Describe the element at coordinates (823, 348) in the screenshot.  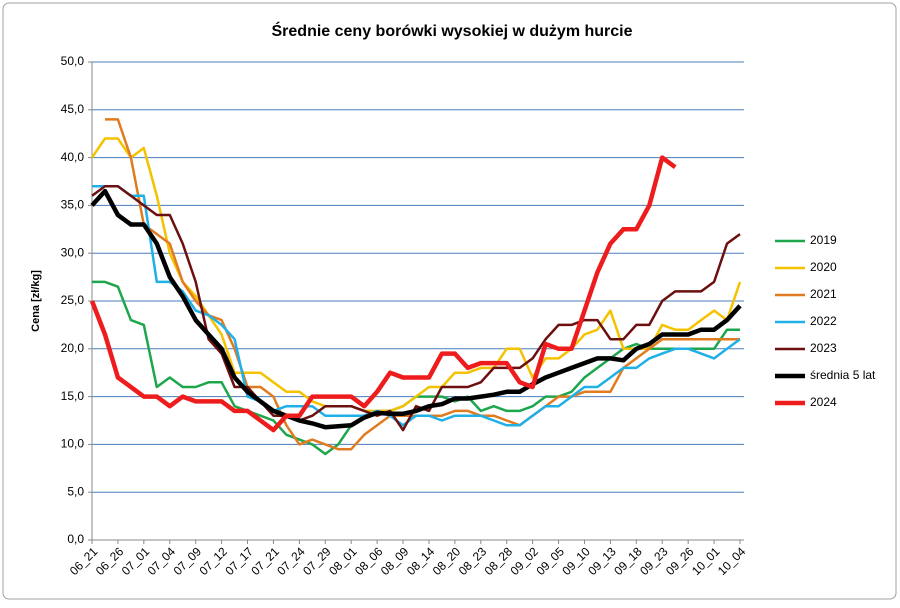
I see `legend-label: 2023` at that location.